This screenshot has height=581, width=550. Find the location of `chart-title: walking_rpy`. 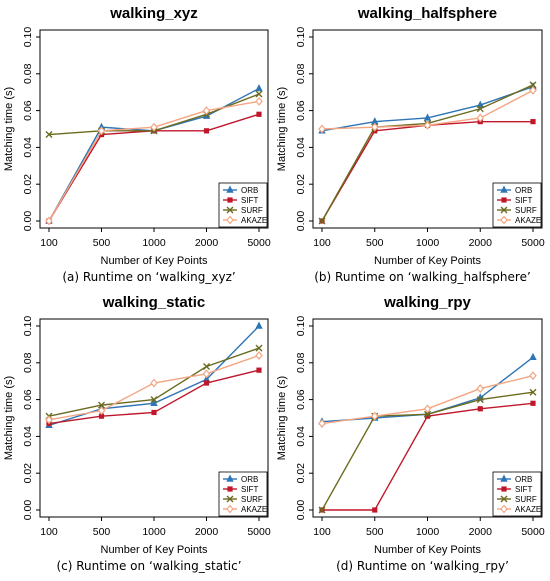

chart-title: walking_rpy is located at coordinates (427, 302).